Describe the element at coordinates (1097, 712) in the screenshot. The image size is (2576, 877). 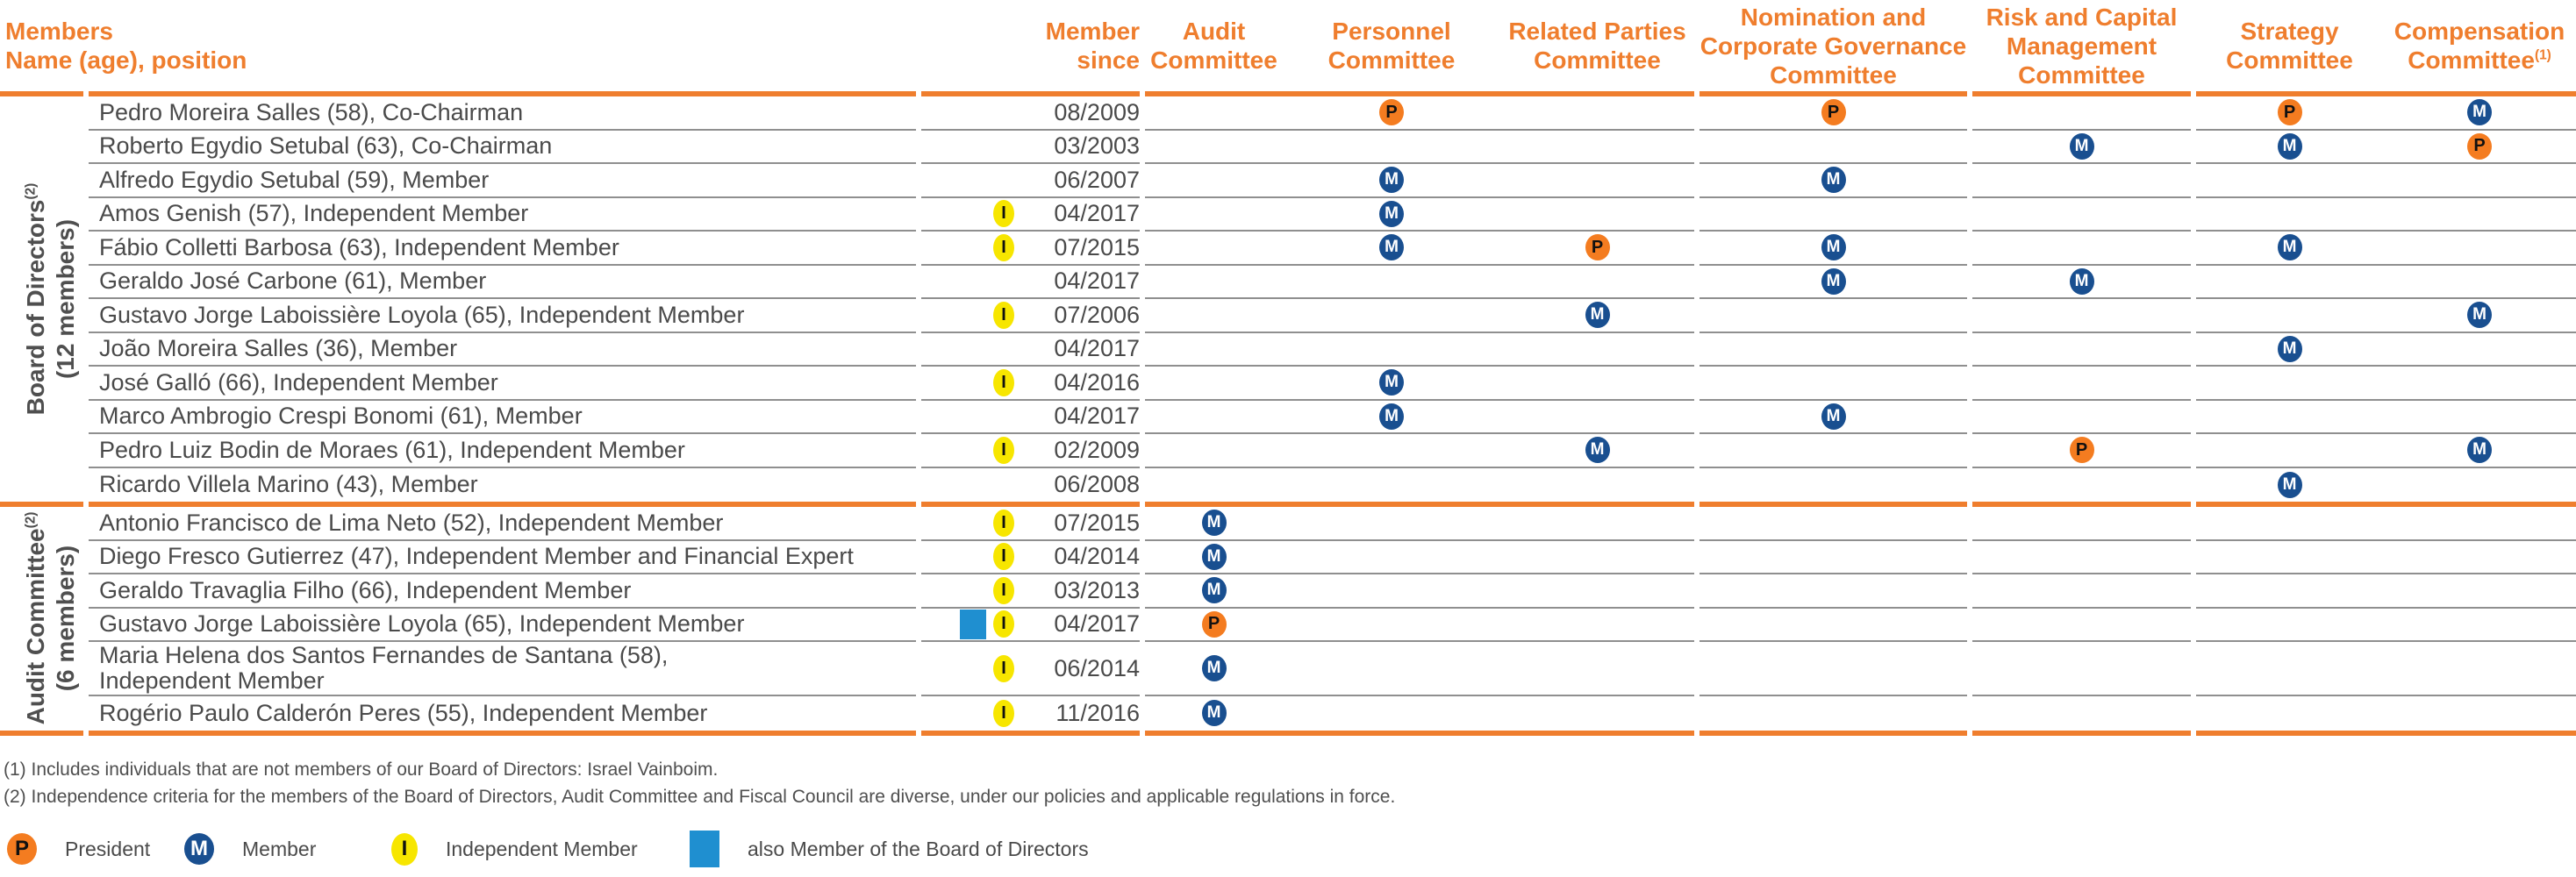
I see `member-since-value: 11/2016` at that location.